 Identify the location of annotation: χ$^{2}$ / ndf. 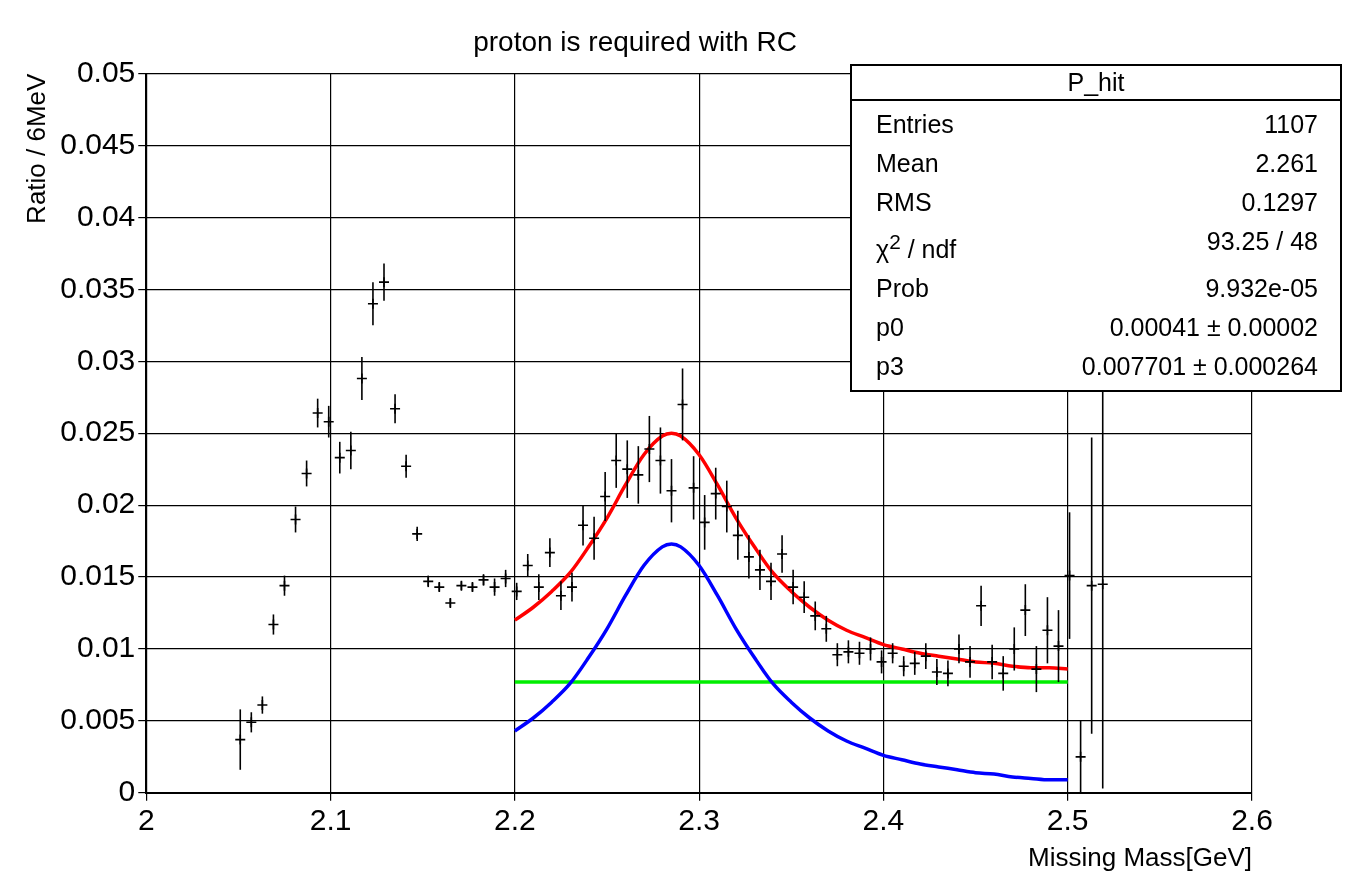
(916, 247).